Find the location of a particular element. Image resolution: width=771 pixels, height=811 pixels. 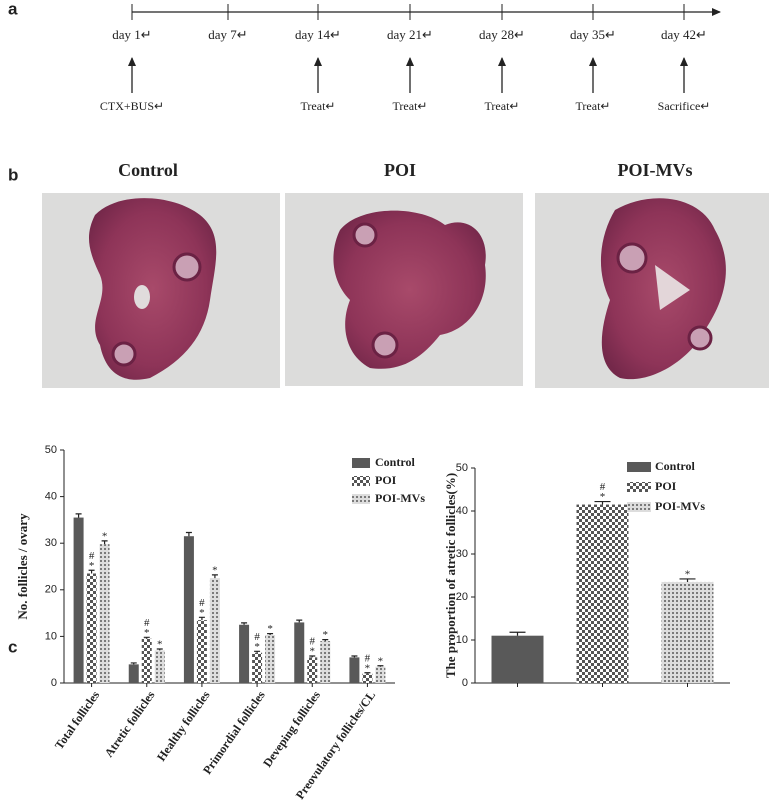

y-tick-label: 0 is located at coordinates (465, 683).